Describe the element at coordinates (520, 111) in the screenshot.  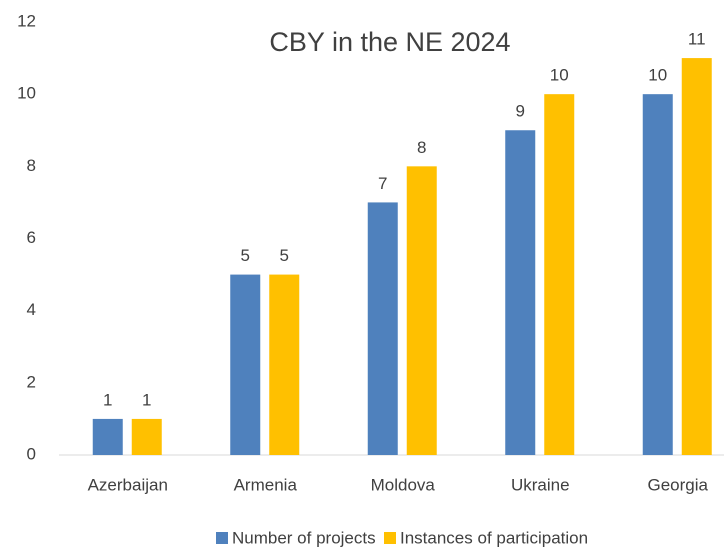
I see `data-label: 9` at that location.